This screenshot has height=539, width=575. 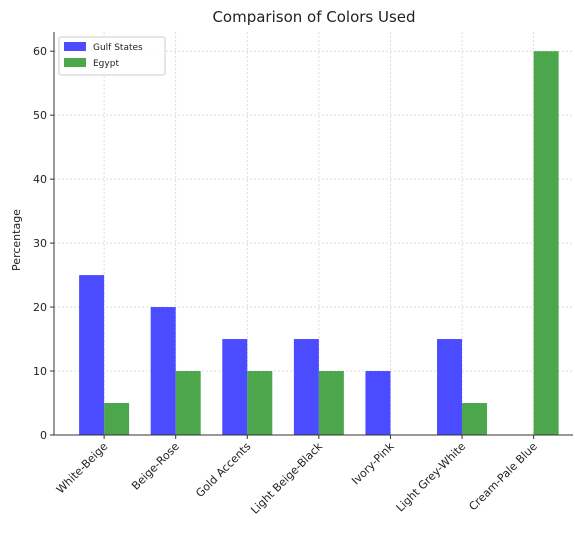 I want to click on legend: Gulf States Egypt, so click(x=112, y=56).